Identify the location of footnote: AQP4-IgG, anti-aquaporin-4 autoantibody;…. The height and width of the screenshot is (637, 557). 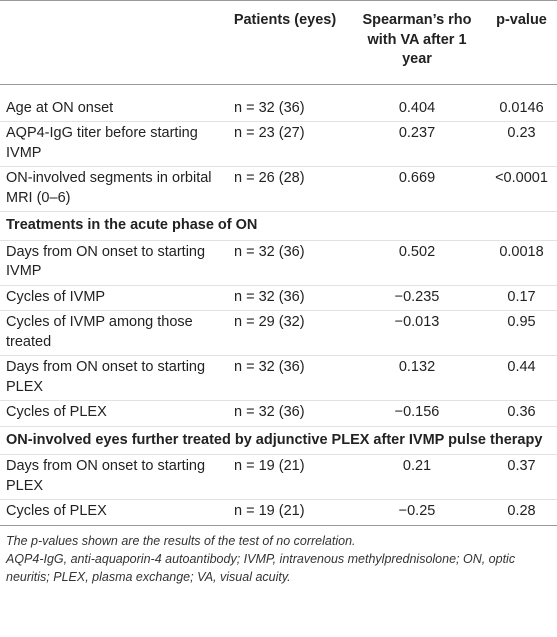
(261, 567).